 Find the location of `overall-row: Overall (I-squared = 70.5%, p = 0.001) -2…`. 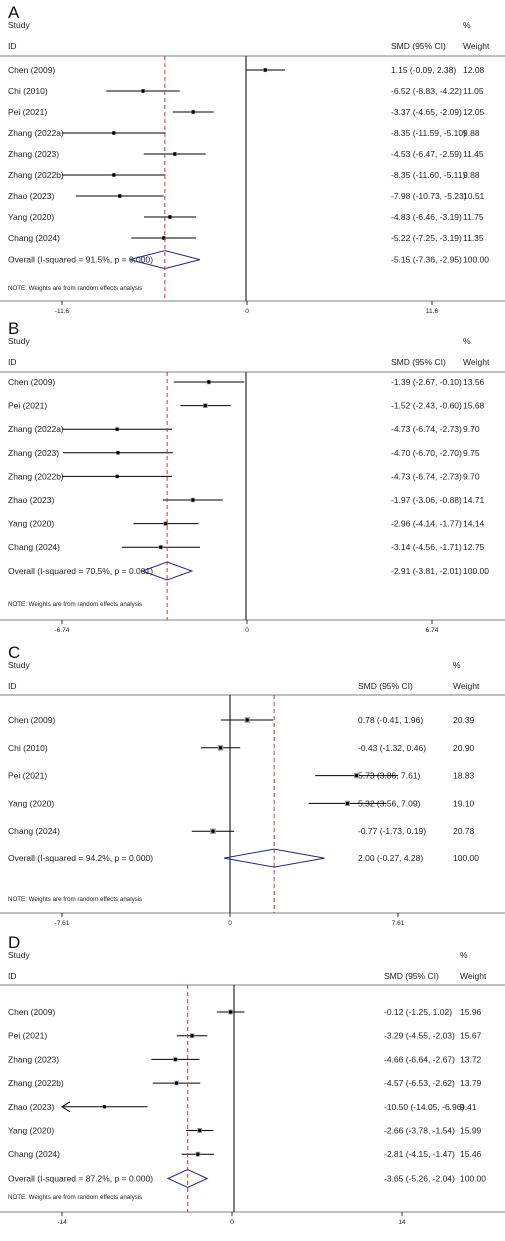

overall-row: Overall (I-squared = 70.5%, p = 0.001) -2… is located at coordinates (248, 571).